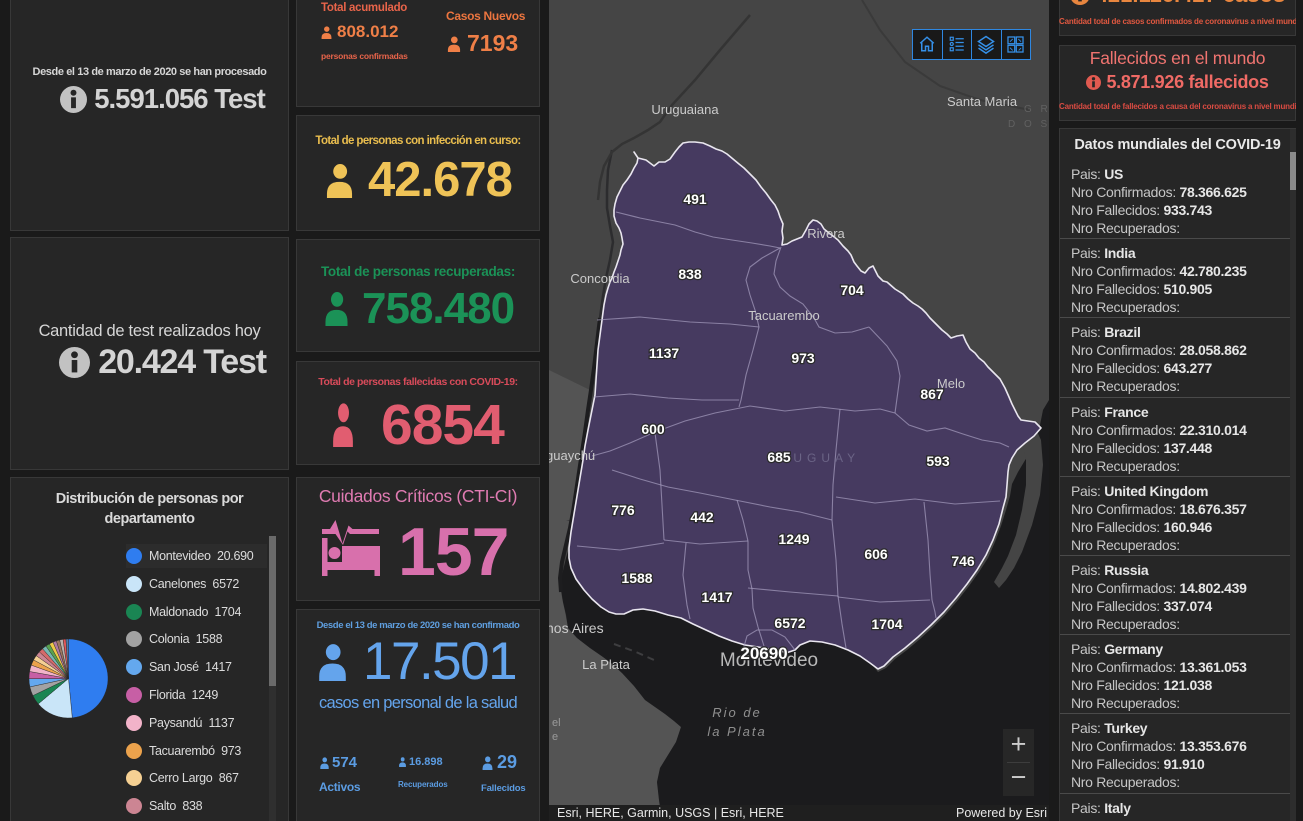  What do you see at coordinates (763, 653) in the screenshot?
I see `svg-text: 20690` at bounding box center [763, 653].